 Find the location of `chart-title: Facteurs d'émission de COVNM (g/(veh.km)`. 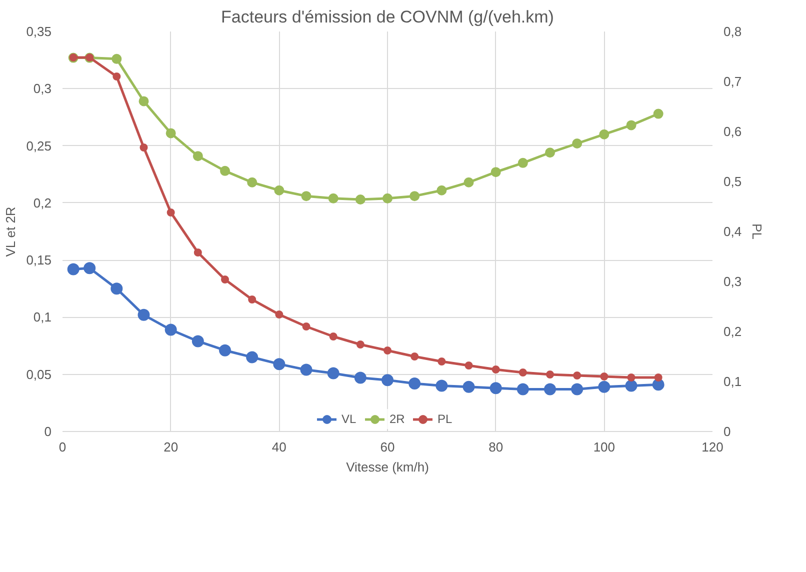

chart-title: Facteurs d'émission de COVNM (g/(veh.km) is located at coordinates (387, 17).